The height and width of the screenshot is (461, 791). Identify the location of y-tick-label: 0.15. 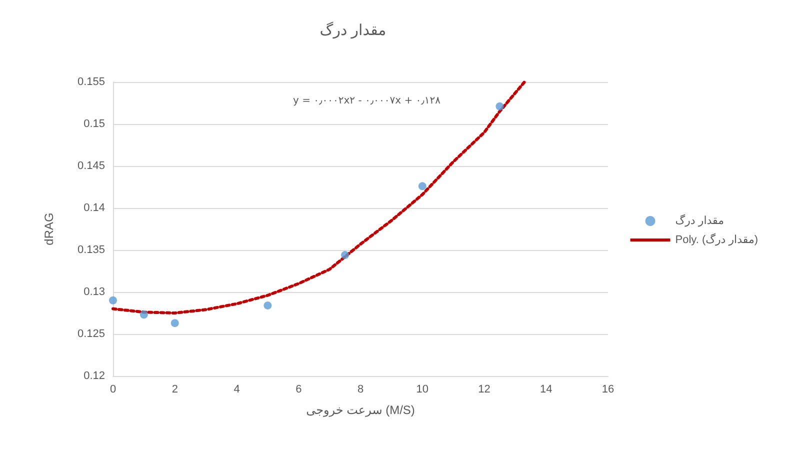
(94, 124).